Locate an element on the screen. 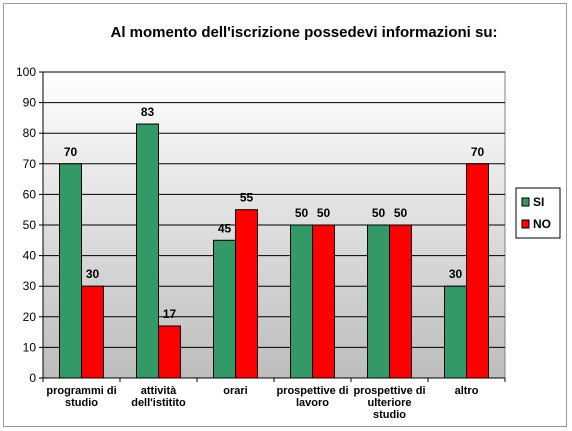  x-category-label: prospettive di ulteriore studio is located at coordinates (389, 403).